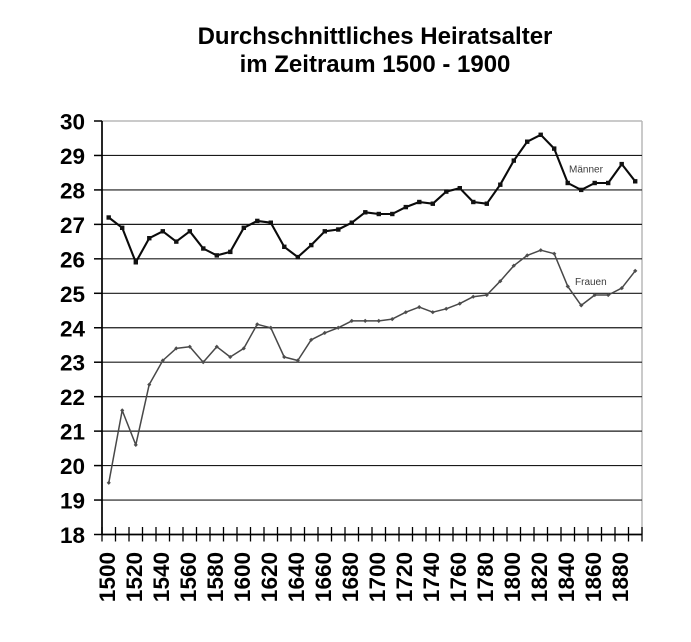  What do you see at coordinates (620, 577) in the screenshot?
I see `svg-text: 1880` at bounding box center [620, 577].